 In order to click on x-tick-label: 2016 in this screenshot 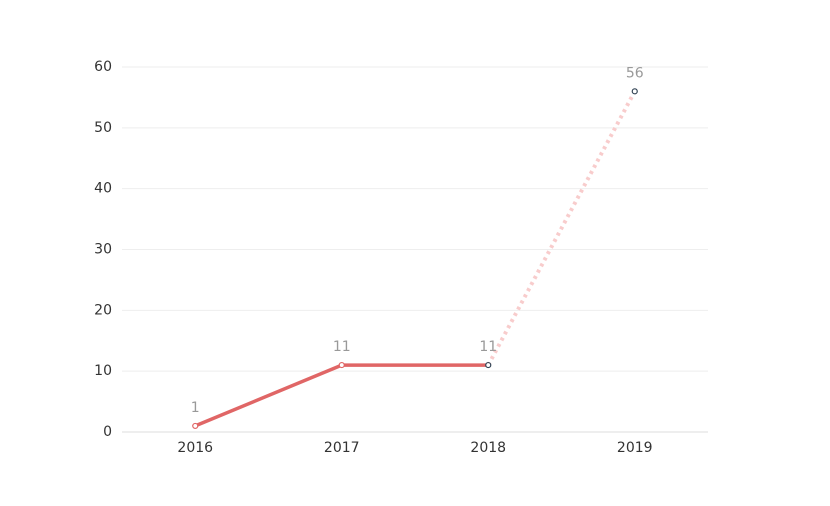, I will do `click(195, 448)`.